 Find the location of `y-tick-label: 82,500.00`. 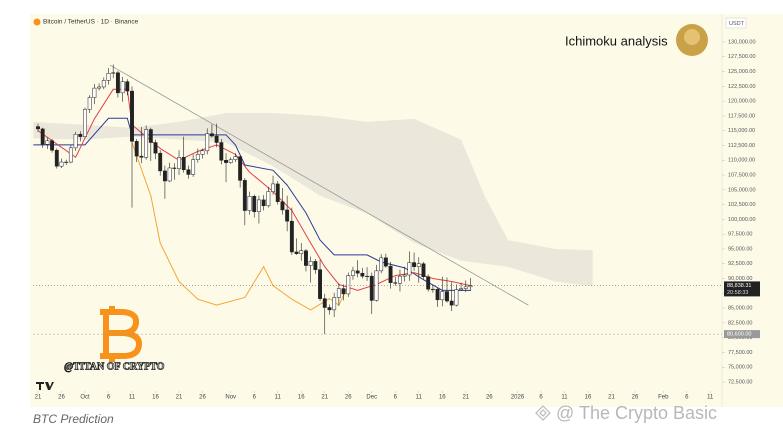

y-tick-label: 82,500.00 is located at coordinates (740, 323).